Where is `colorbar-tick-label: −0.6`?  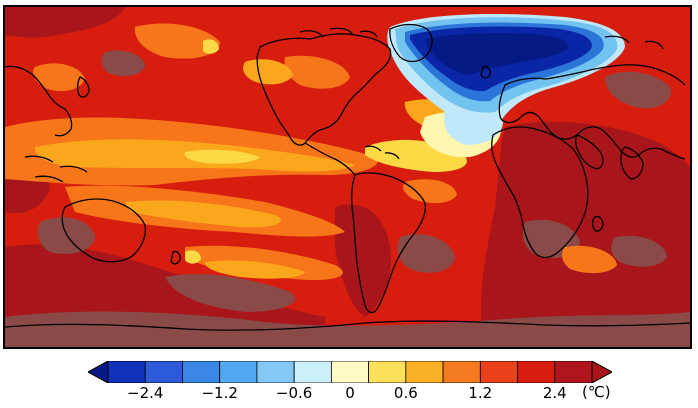 colorbar-tick-label: −0.6 is located at coordinates (294, 393).